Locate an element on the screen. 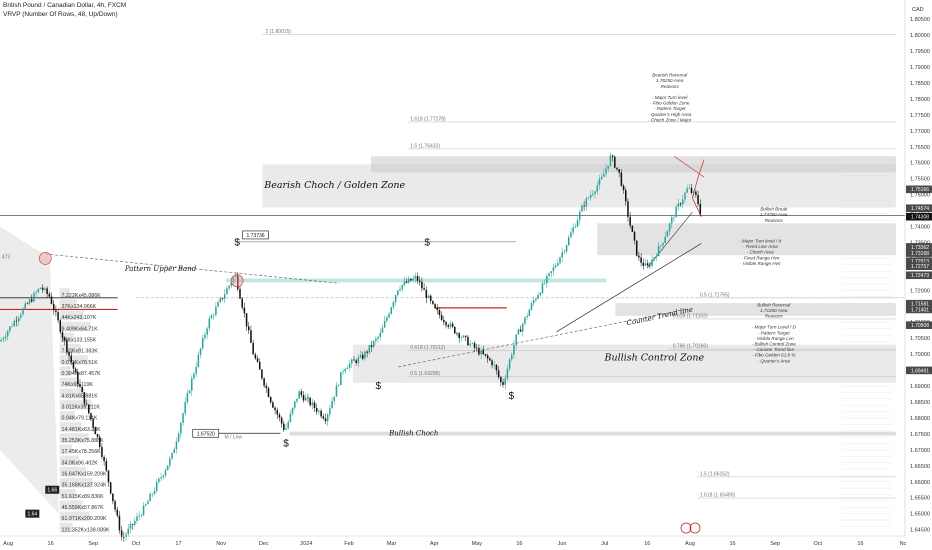 The image size is (932, 550). x-tick-label: Jun is located at coordinates (562, 544).